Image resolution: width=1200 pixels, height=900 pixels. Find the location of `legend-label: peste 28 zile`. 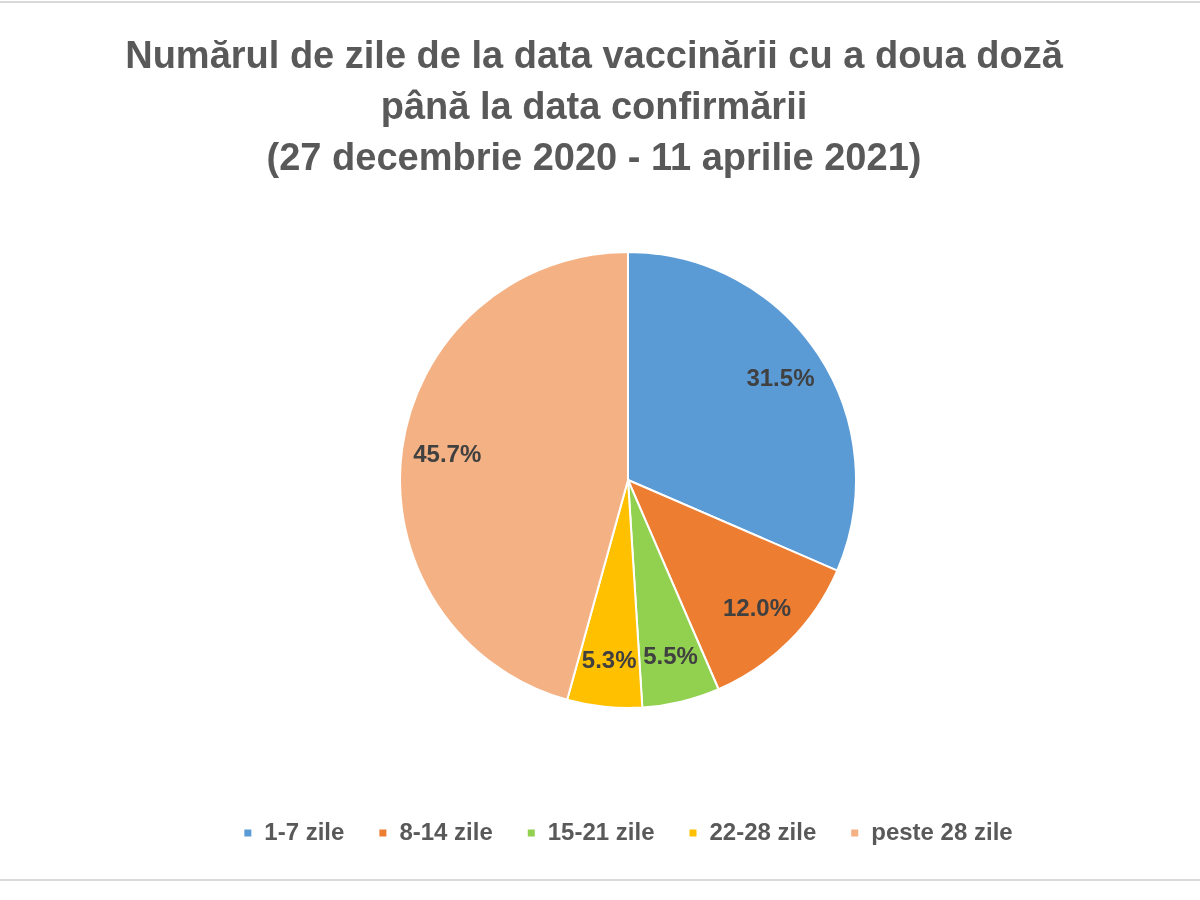

legend-label: peste 28 zile is located at coordinates (942, 831).